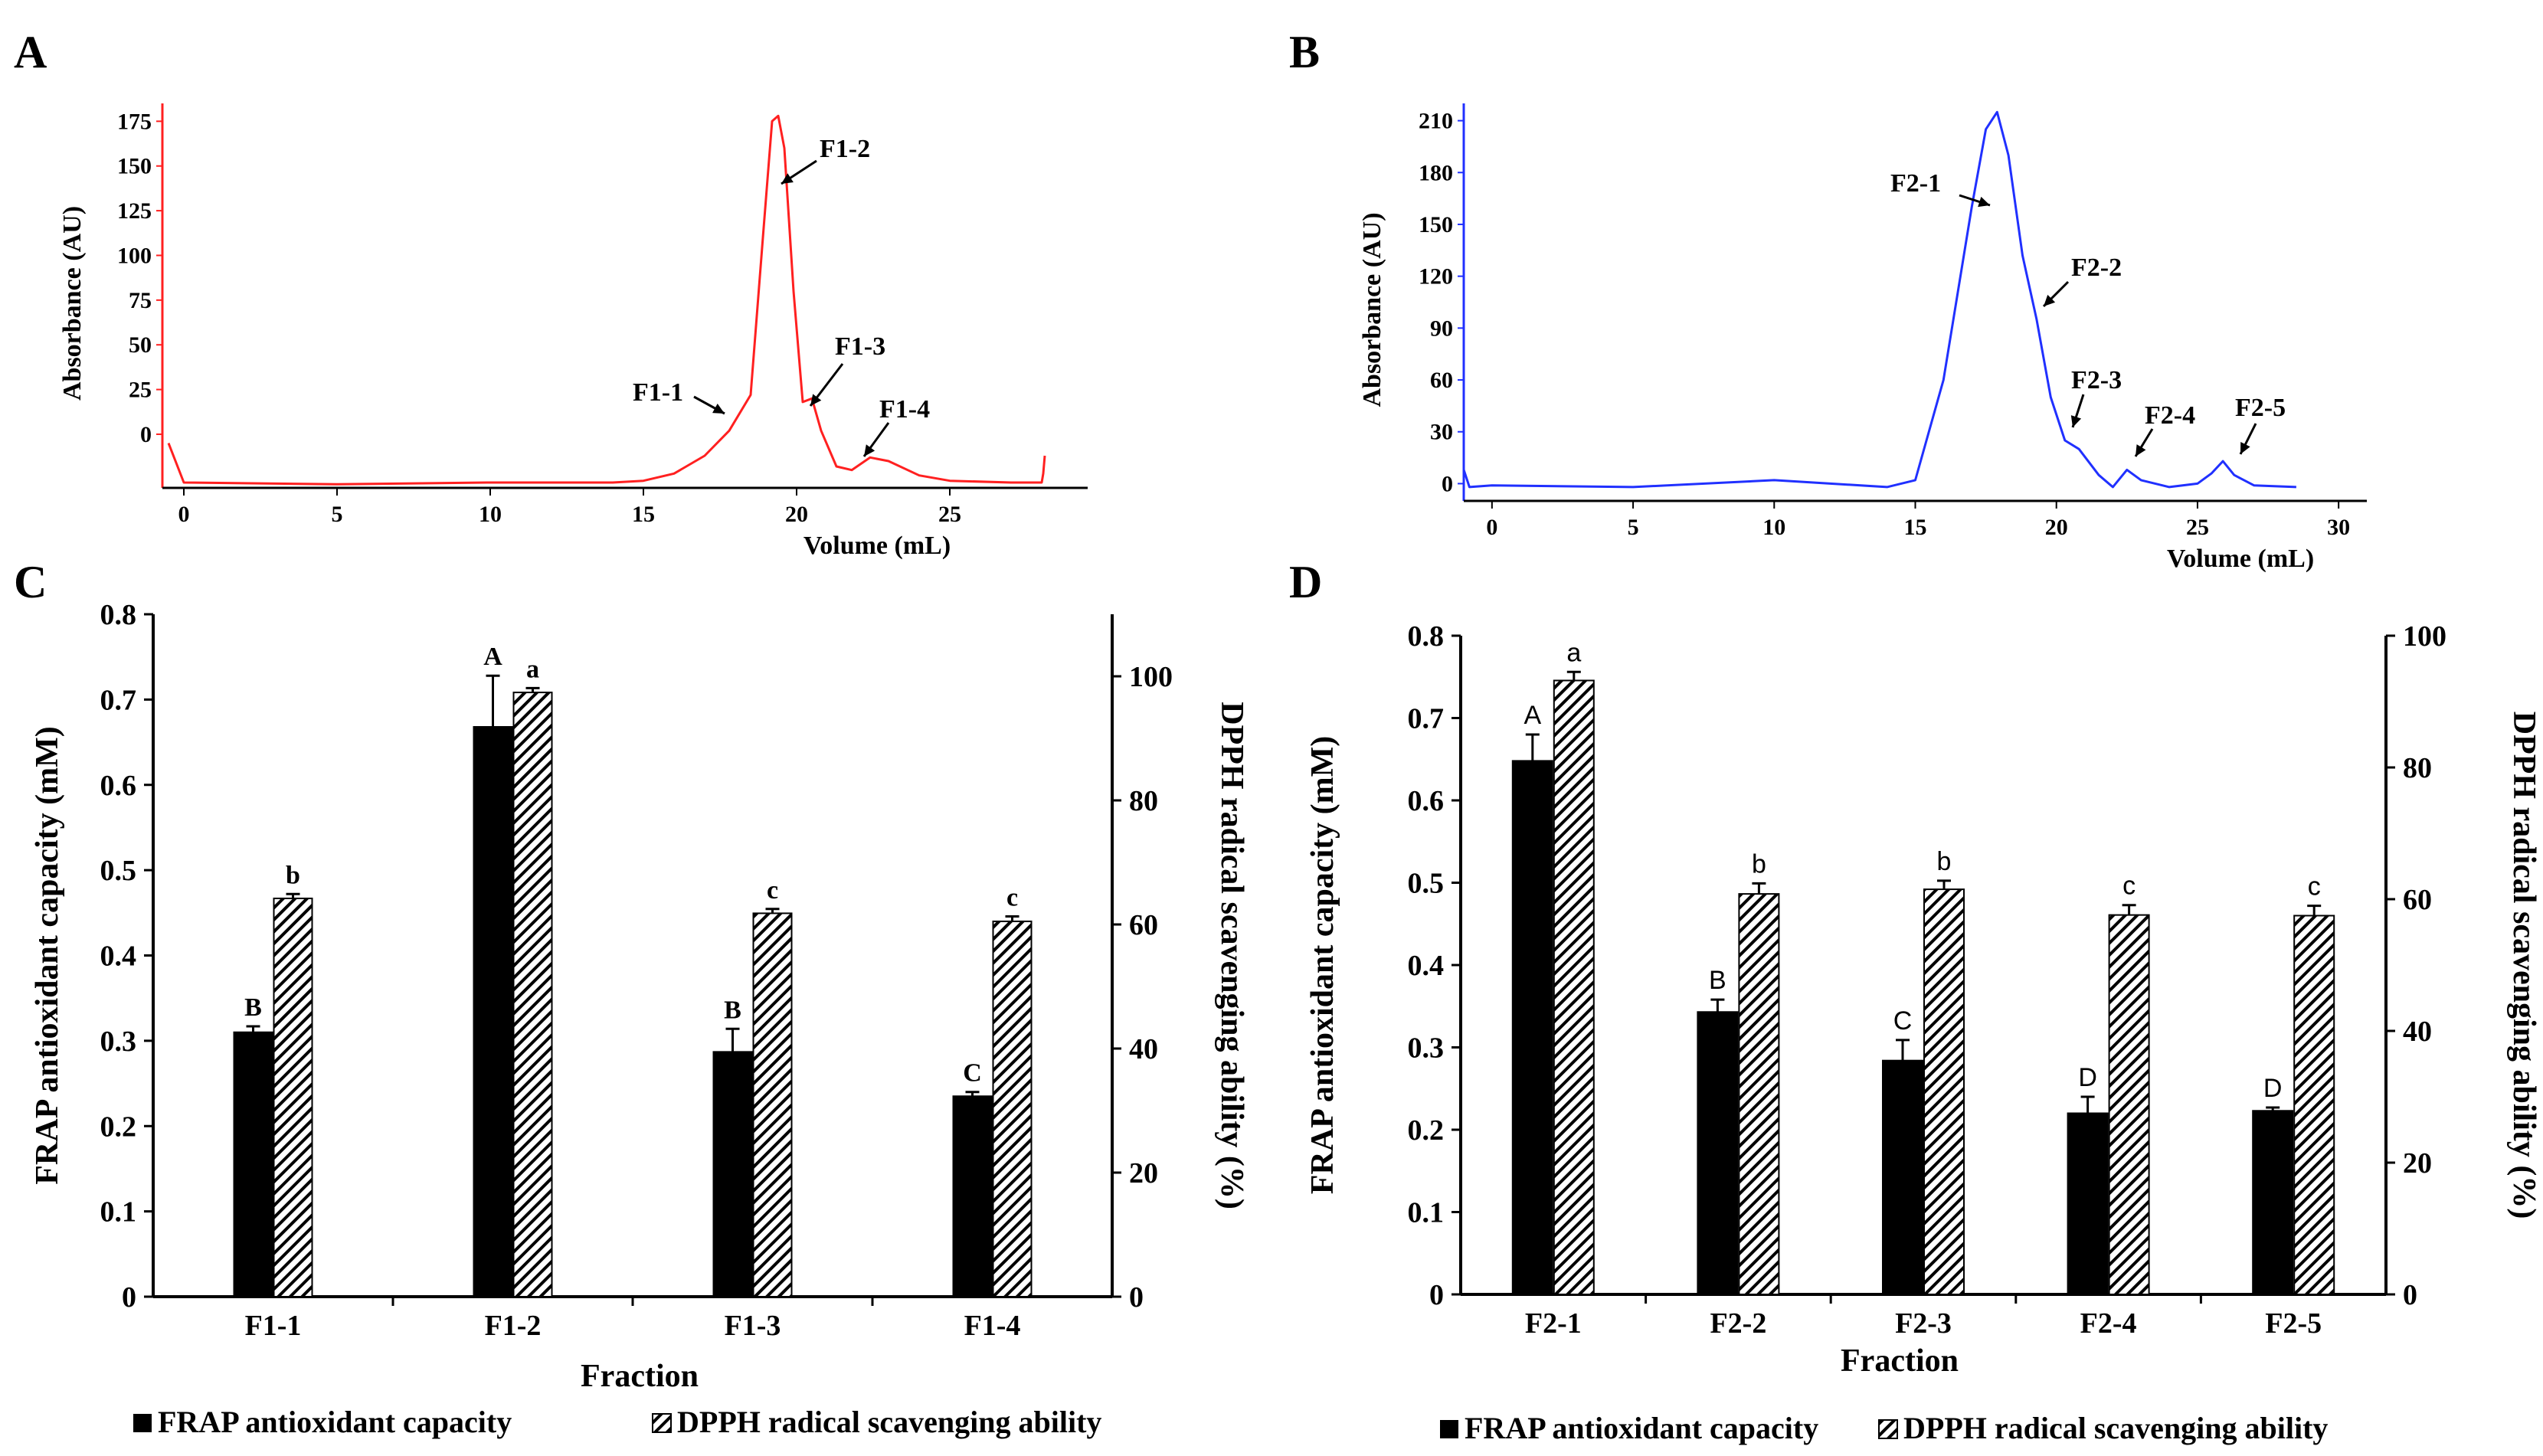 This screenshot has width=2543, height=1456. I want to click on y-tick-label: 120, so click(1436, 277).